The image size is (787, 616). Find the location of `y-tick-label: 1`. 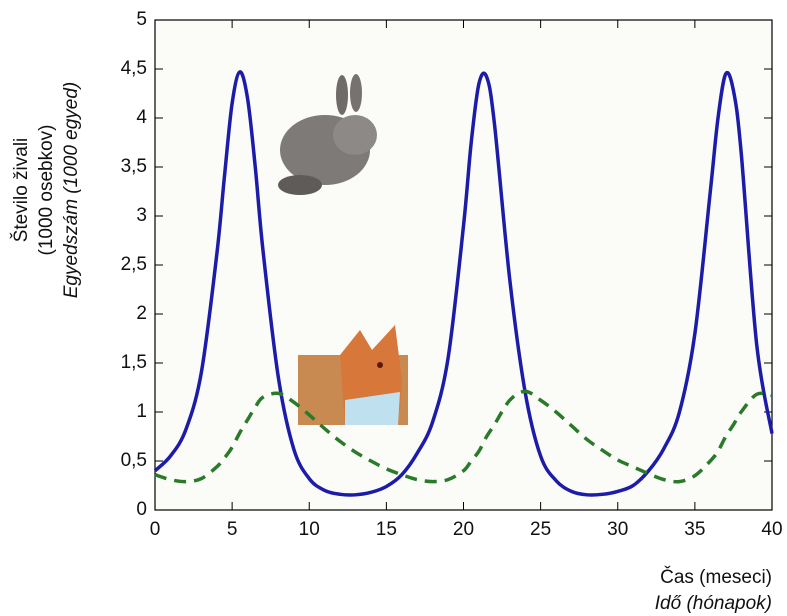

y-tick-label: 1 is located at coordinates (141, 411).